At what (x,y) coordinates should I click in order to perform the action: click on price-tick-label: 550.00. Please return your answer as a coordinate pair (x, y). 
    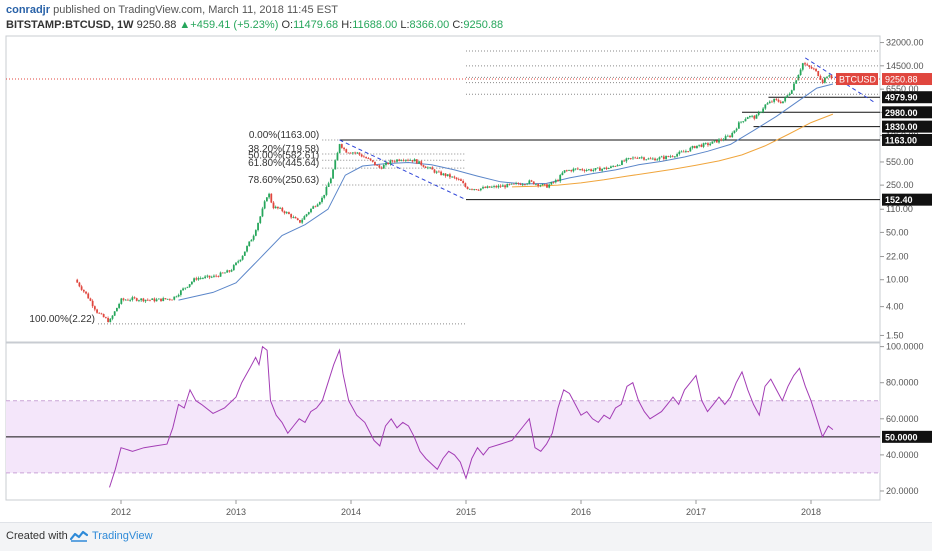
    Looking at the image, I should click on (900, 162).